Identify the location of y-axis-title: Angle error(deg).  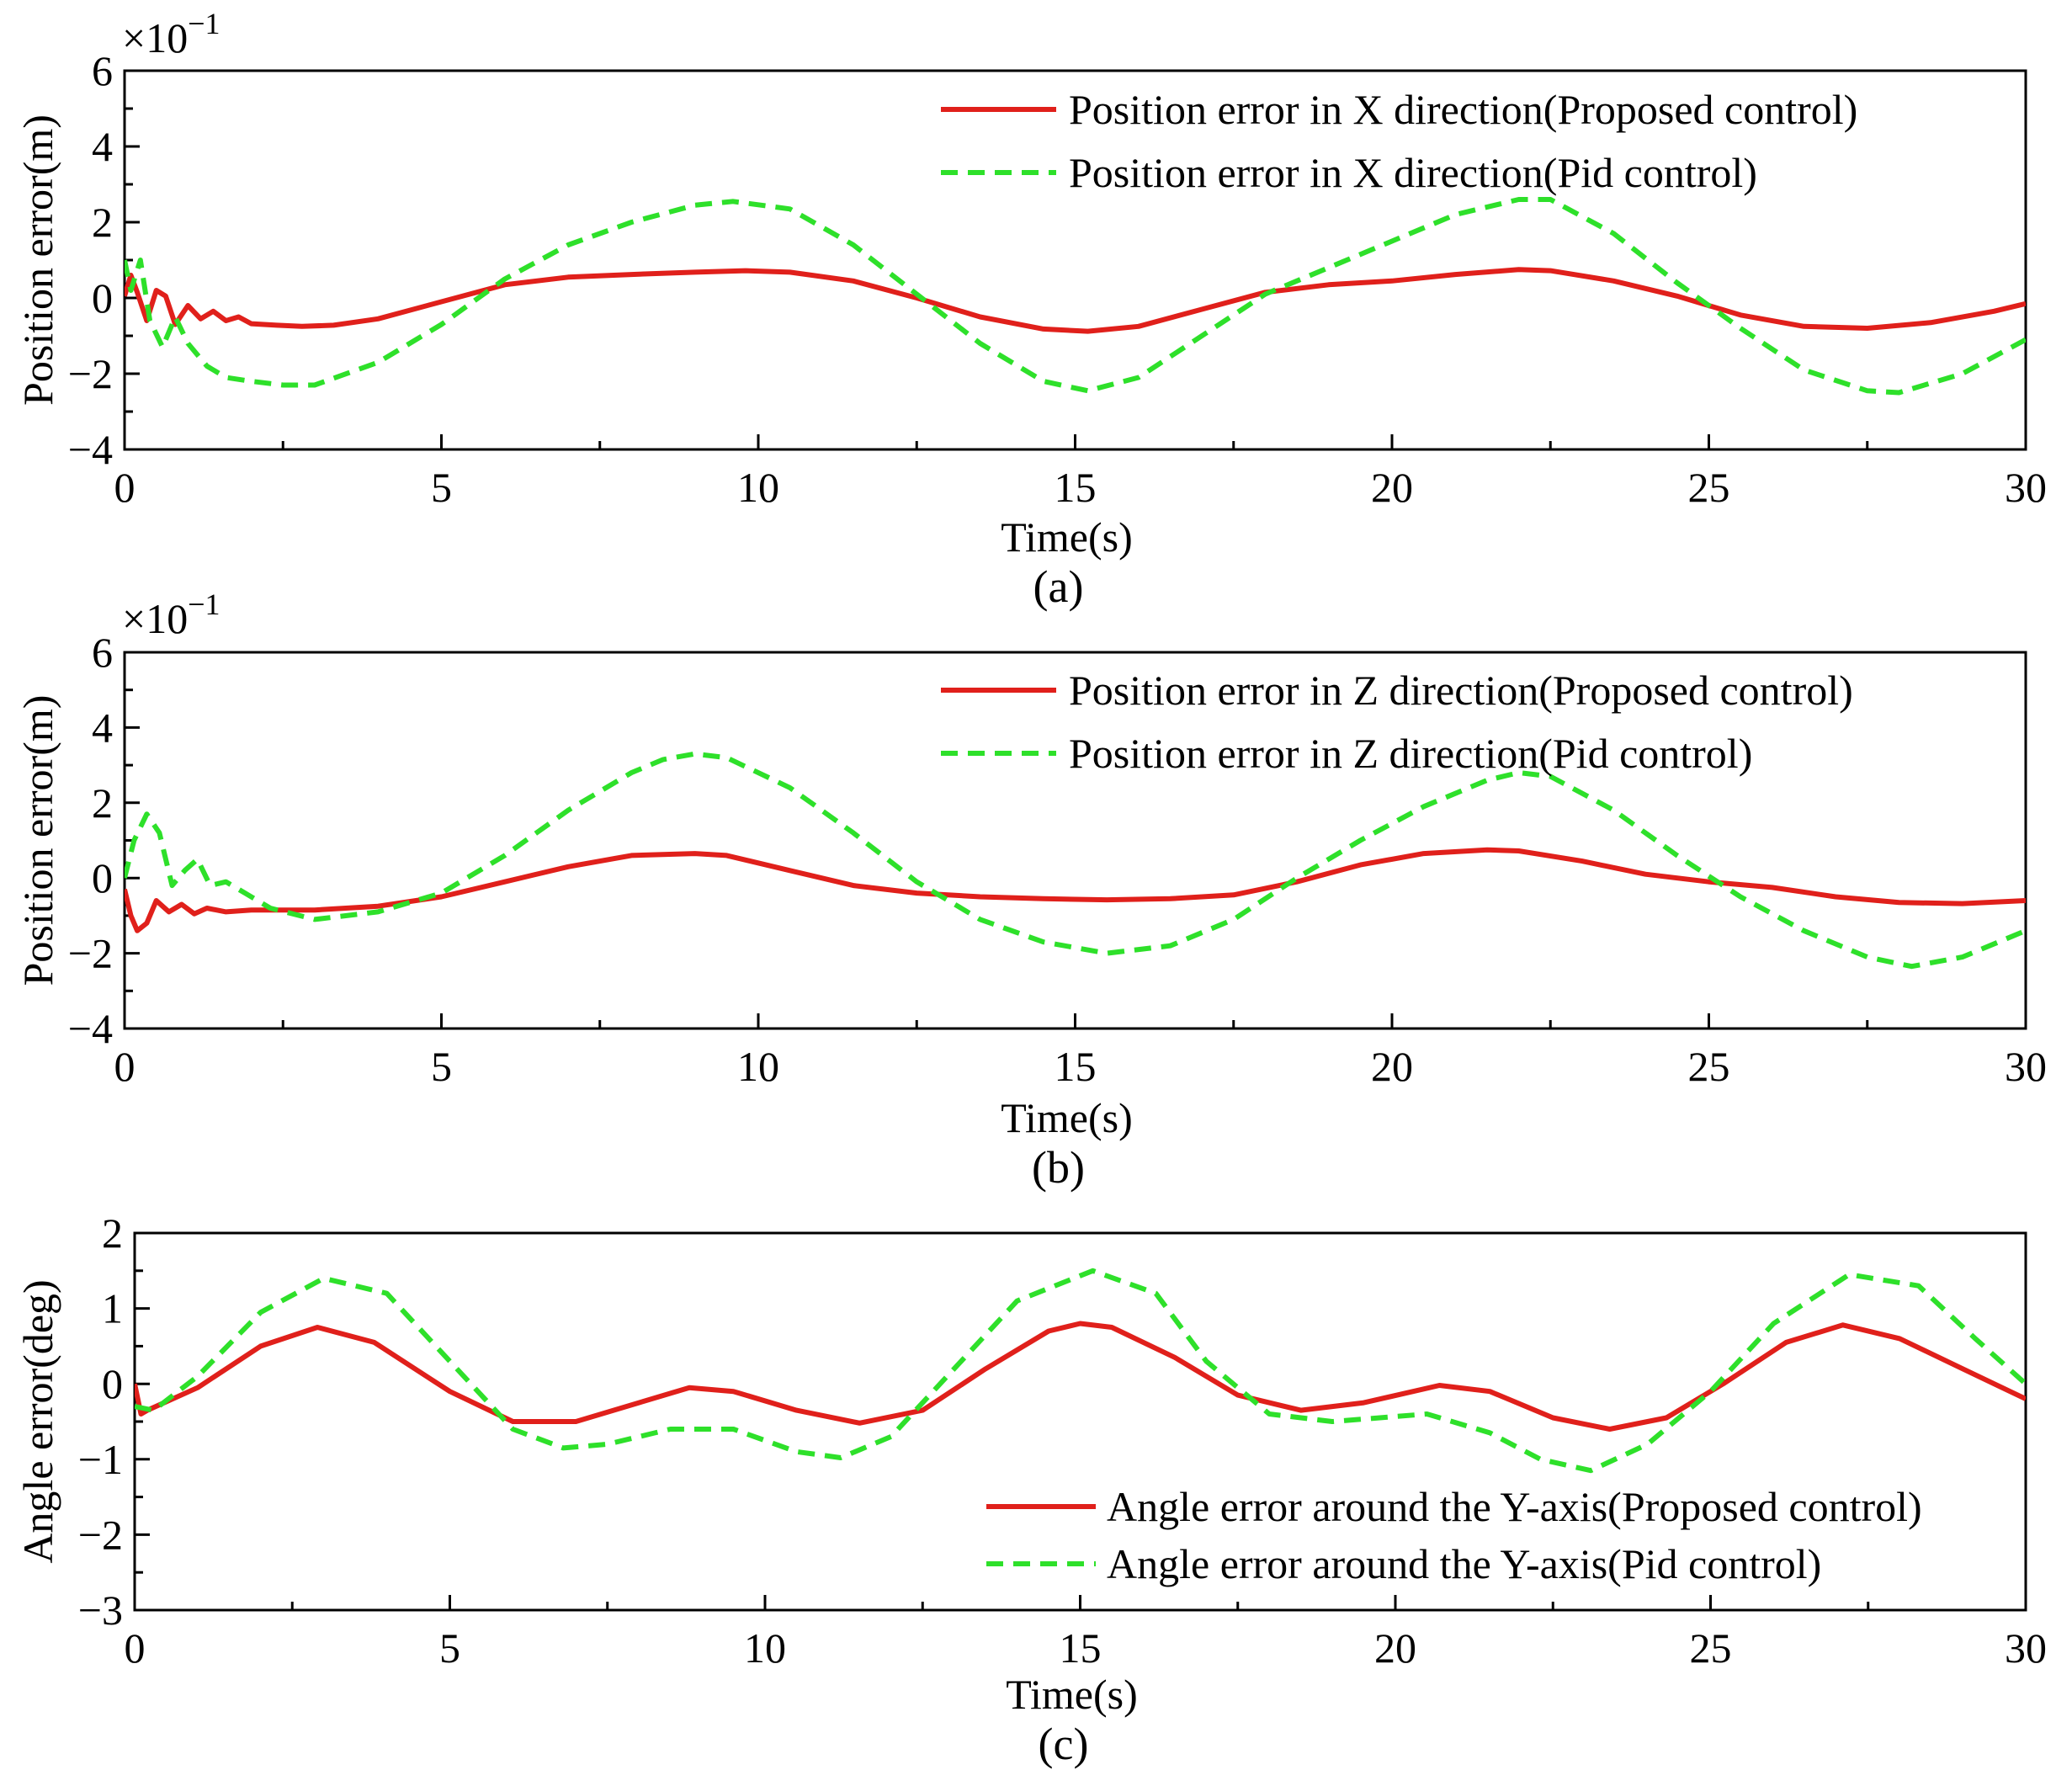
(37, 1421).